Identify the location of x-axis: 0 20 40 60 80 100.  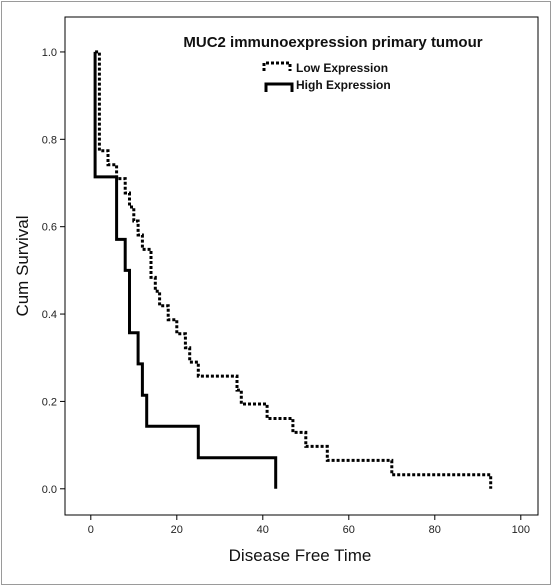
(309, 525).